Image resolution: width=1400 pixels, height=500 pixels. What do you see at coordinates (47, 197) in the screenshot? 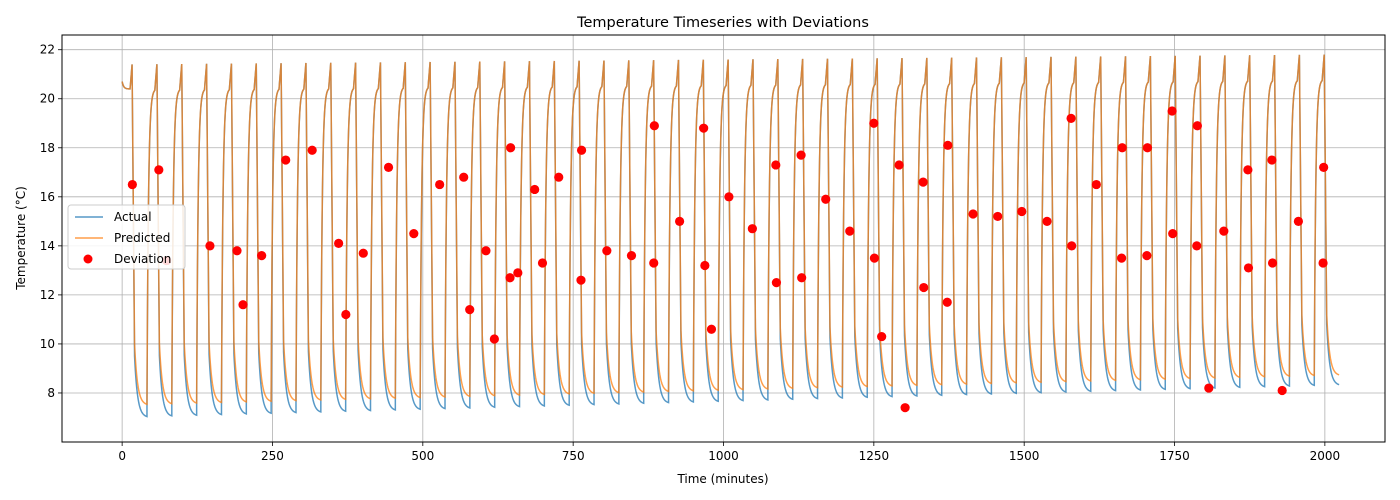
I see `y-tick-label: 16` at bounding box center [47, 197].